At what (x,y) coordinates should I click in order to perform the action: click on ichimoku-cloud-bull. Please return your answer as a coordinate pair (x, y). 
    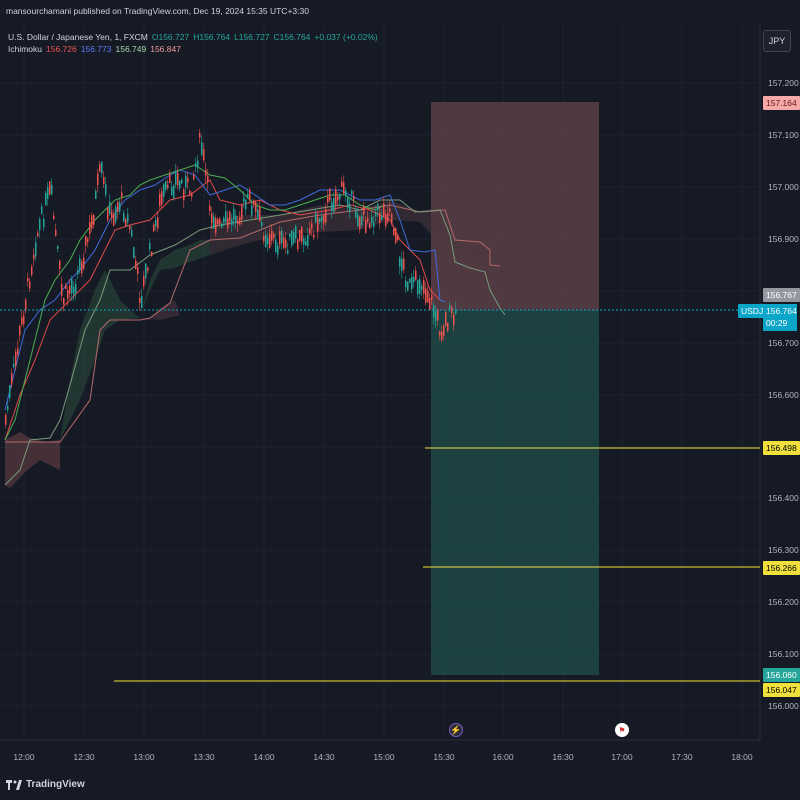
    Looking at the image, I should click on (135, 340).